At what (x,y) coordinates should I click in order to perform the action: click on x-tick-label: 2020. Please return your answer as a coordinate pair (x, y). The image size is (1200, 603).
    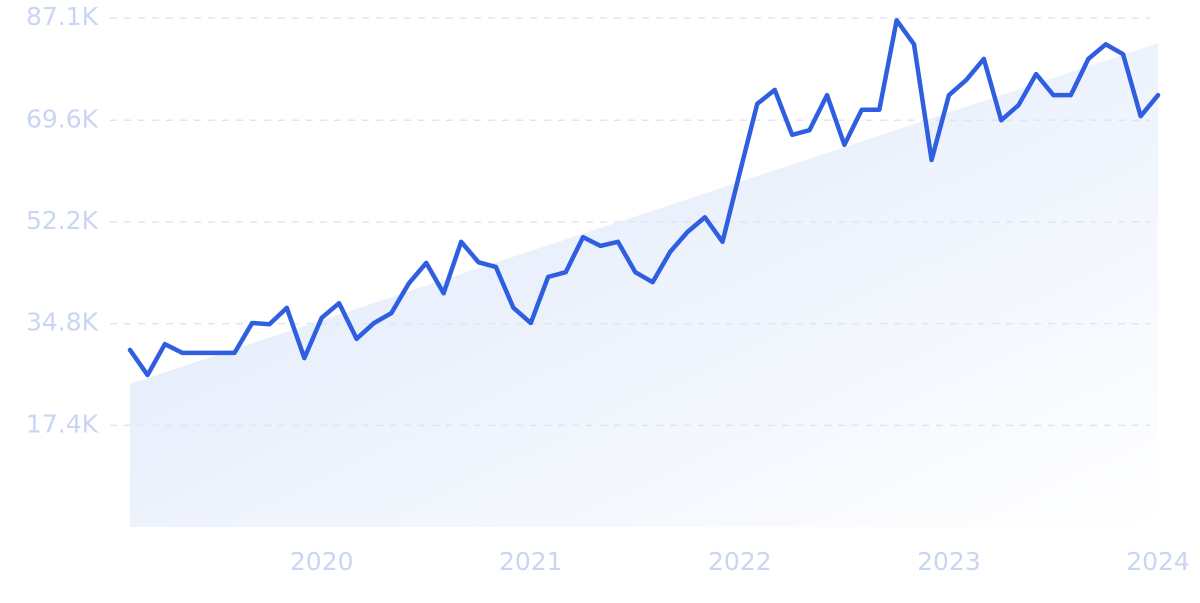
    Looking at the image, I should click on (322, 561).